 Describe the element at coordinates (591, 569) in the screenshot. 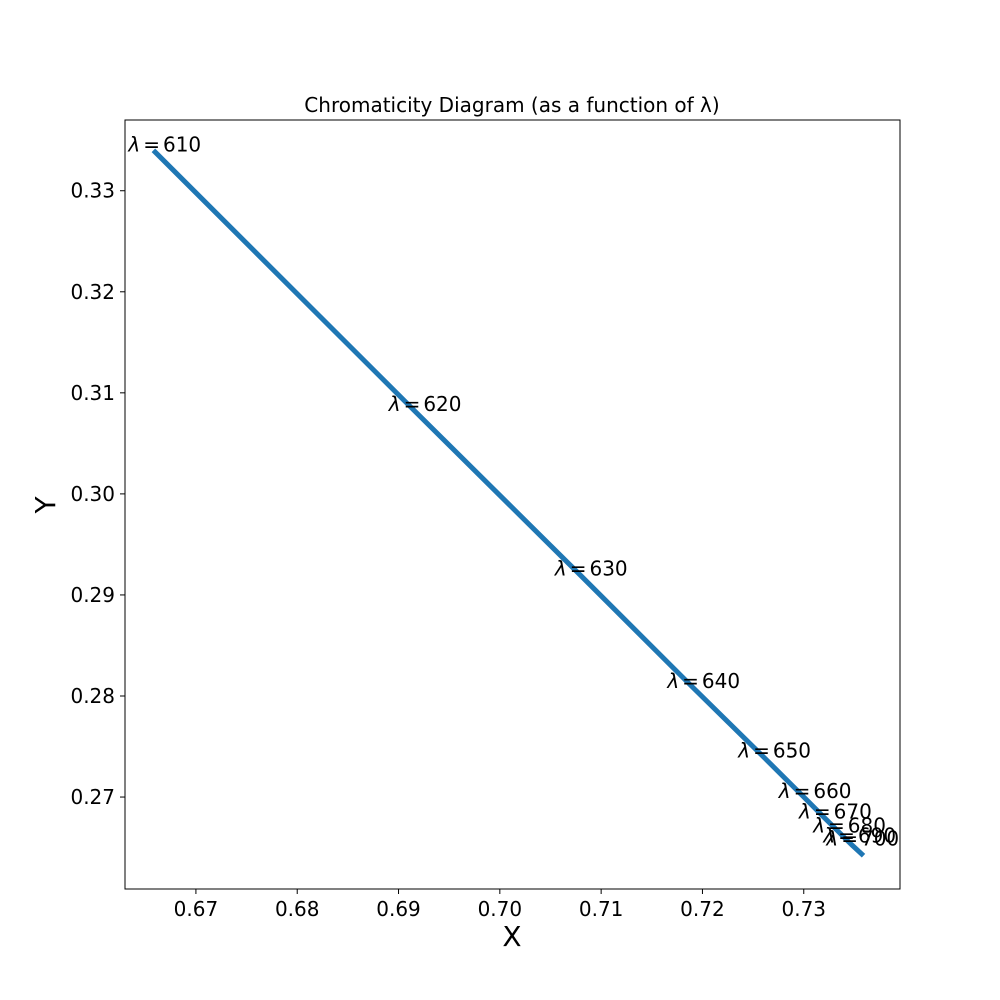

I see `lambda-annotation: λ = 630` at that location.